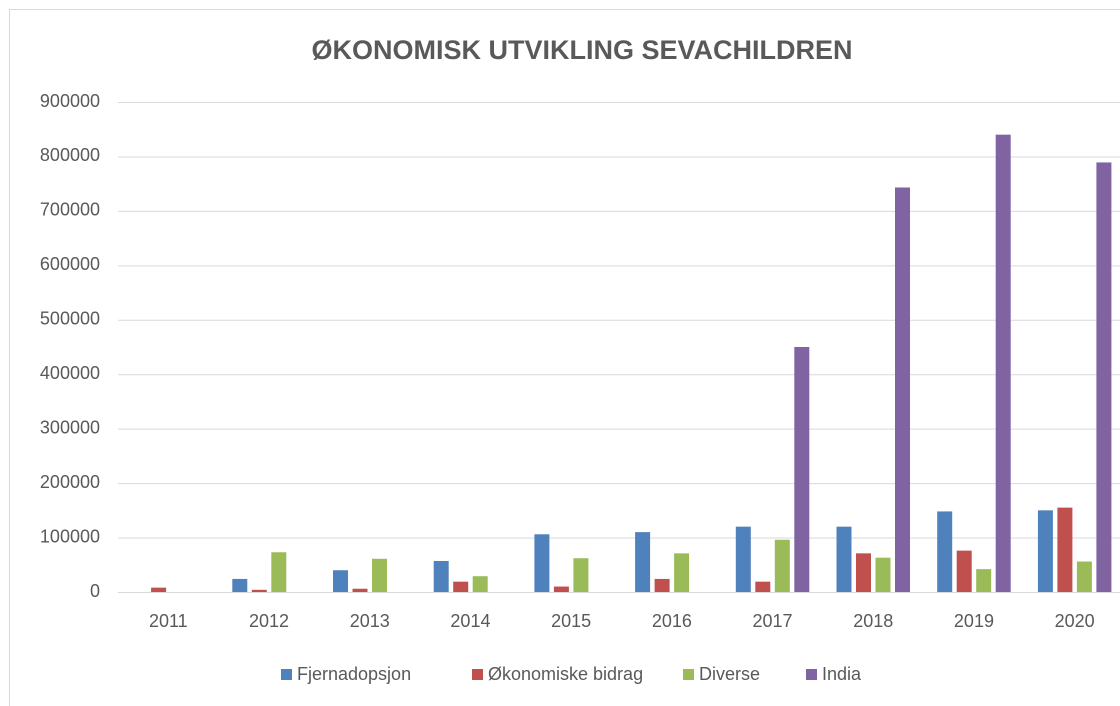  Describe the element at coordinates (354, 674) in the screenshot. I see `legend-label: Fjernadopsjon` at that location.